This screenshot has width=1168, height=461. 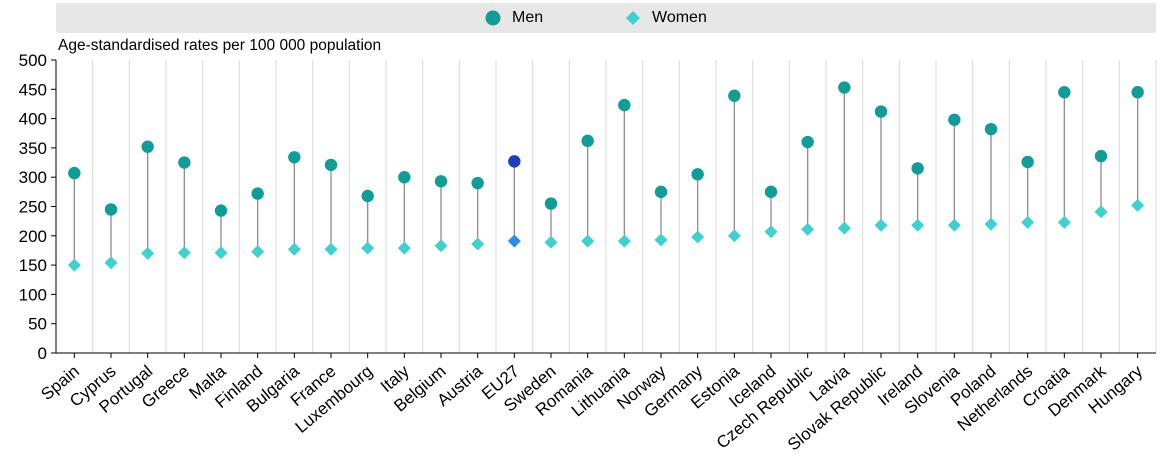 What do you see at coordinates (33, 236) in the screenshot?
I see `y-tick-label: 200` at bounding box center [33, 236].